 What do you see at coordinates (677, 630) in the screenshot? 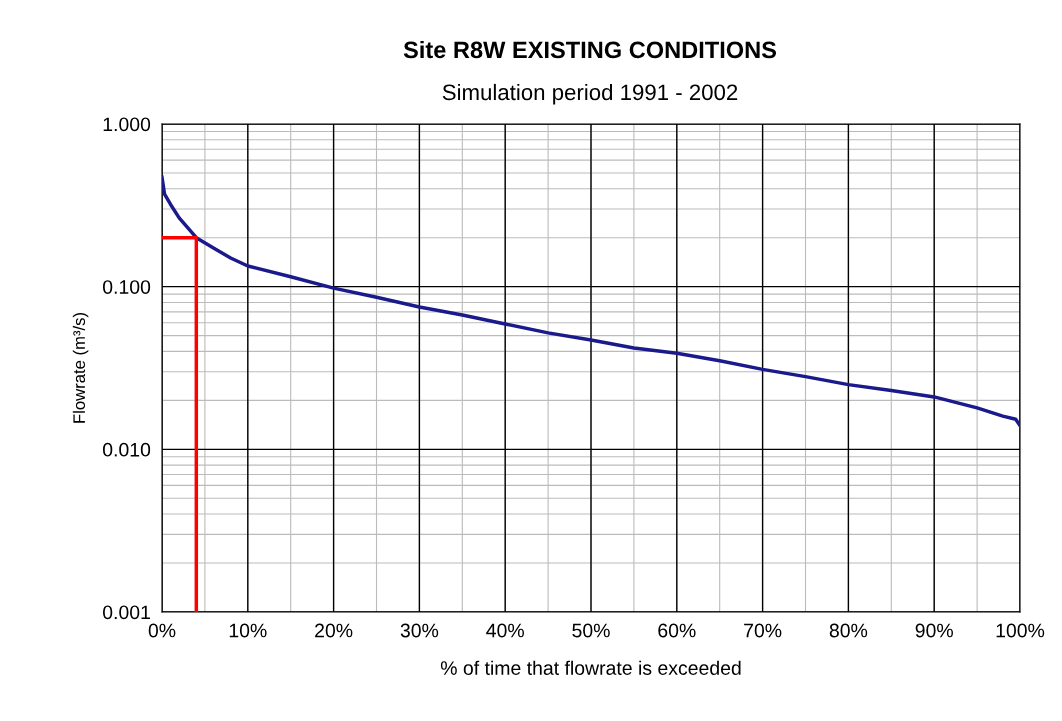
I see `x-tick-label: 60%` at bounding box center [677, 630].